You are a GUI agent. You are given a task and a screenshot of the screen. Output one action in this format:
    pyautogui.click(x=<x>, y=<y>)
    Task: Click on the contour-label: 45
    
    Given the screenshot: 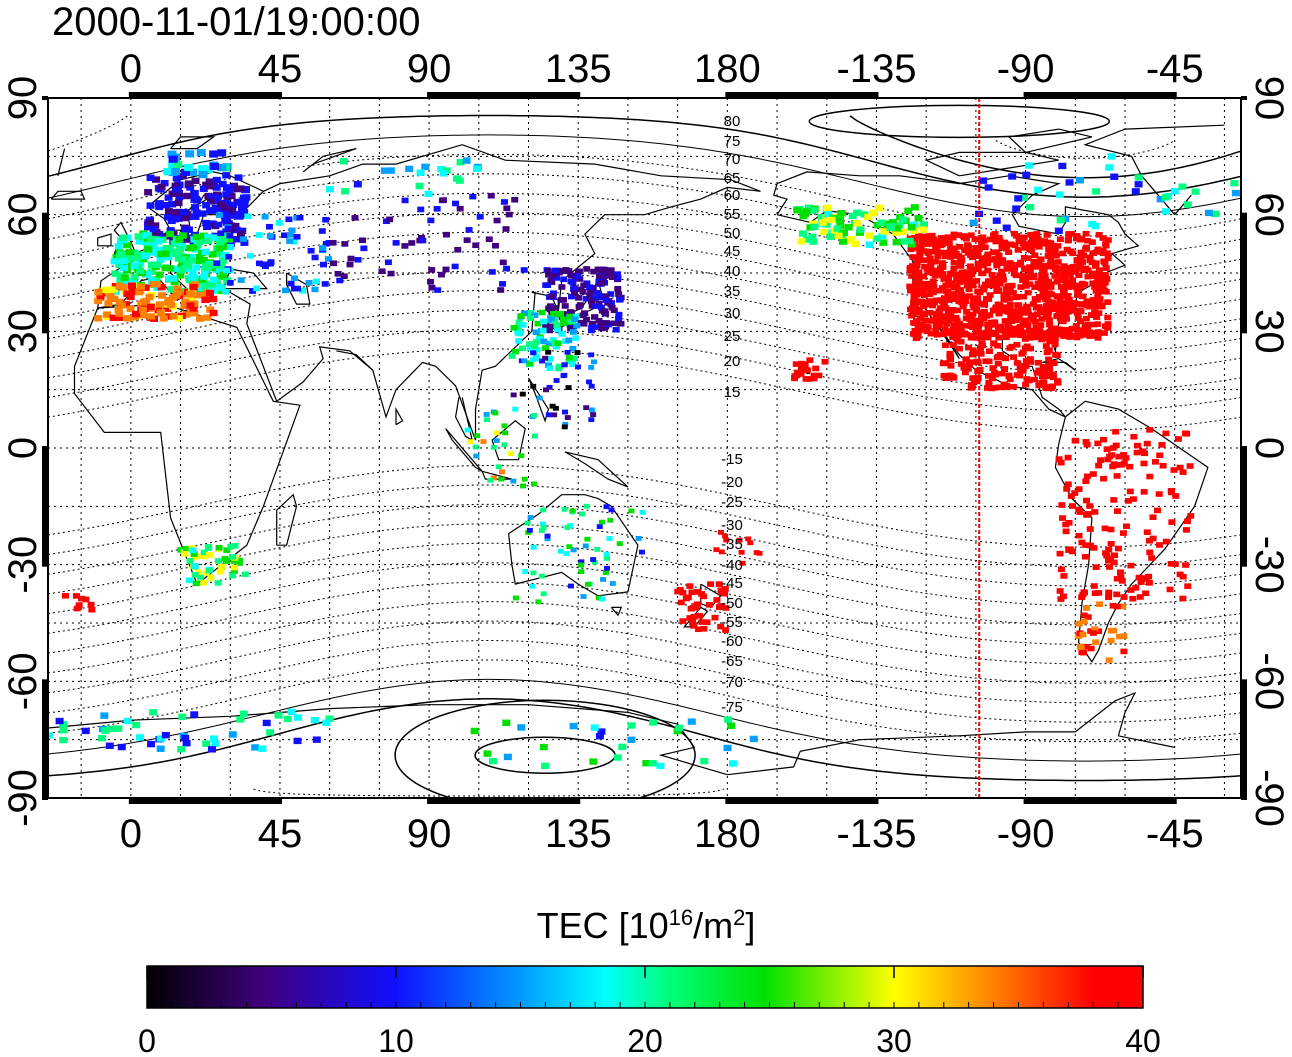 What is the action you would take?
    pyautogui.click(x=732, y=251)
    